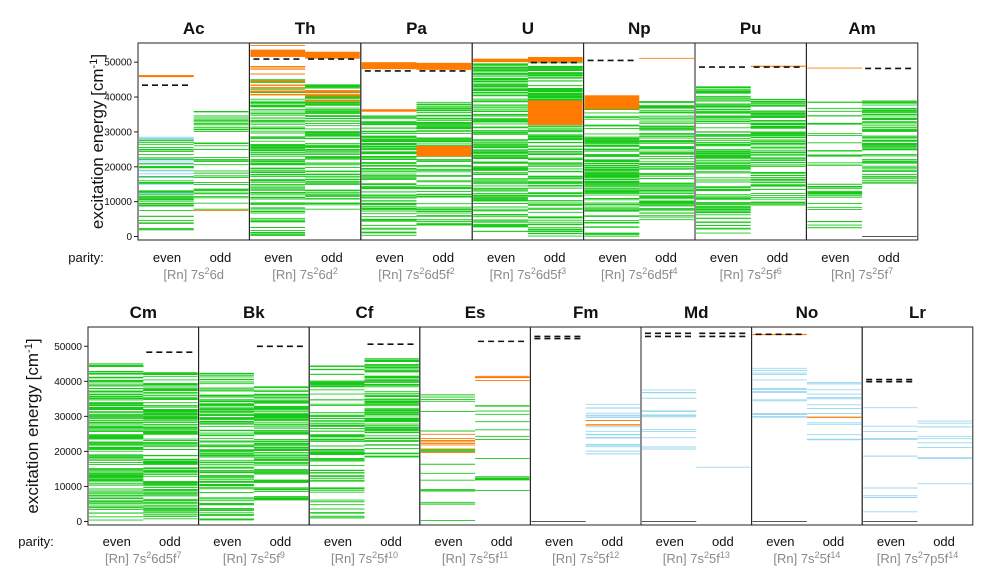 Image resolution: width=1008 pixels, height=581 pixels. I want to click on y-tick-label: 30000, so click(68, 417).